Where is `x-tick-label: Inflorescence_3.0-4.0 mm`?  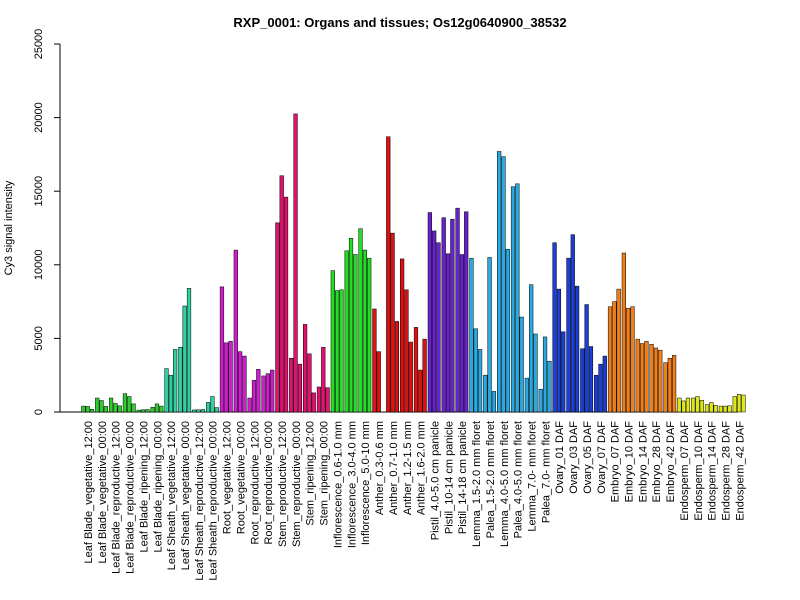 x-tick-label: Inflorescence_3.0-4.0 mm is located at coordinates (352, 484).